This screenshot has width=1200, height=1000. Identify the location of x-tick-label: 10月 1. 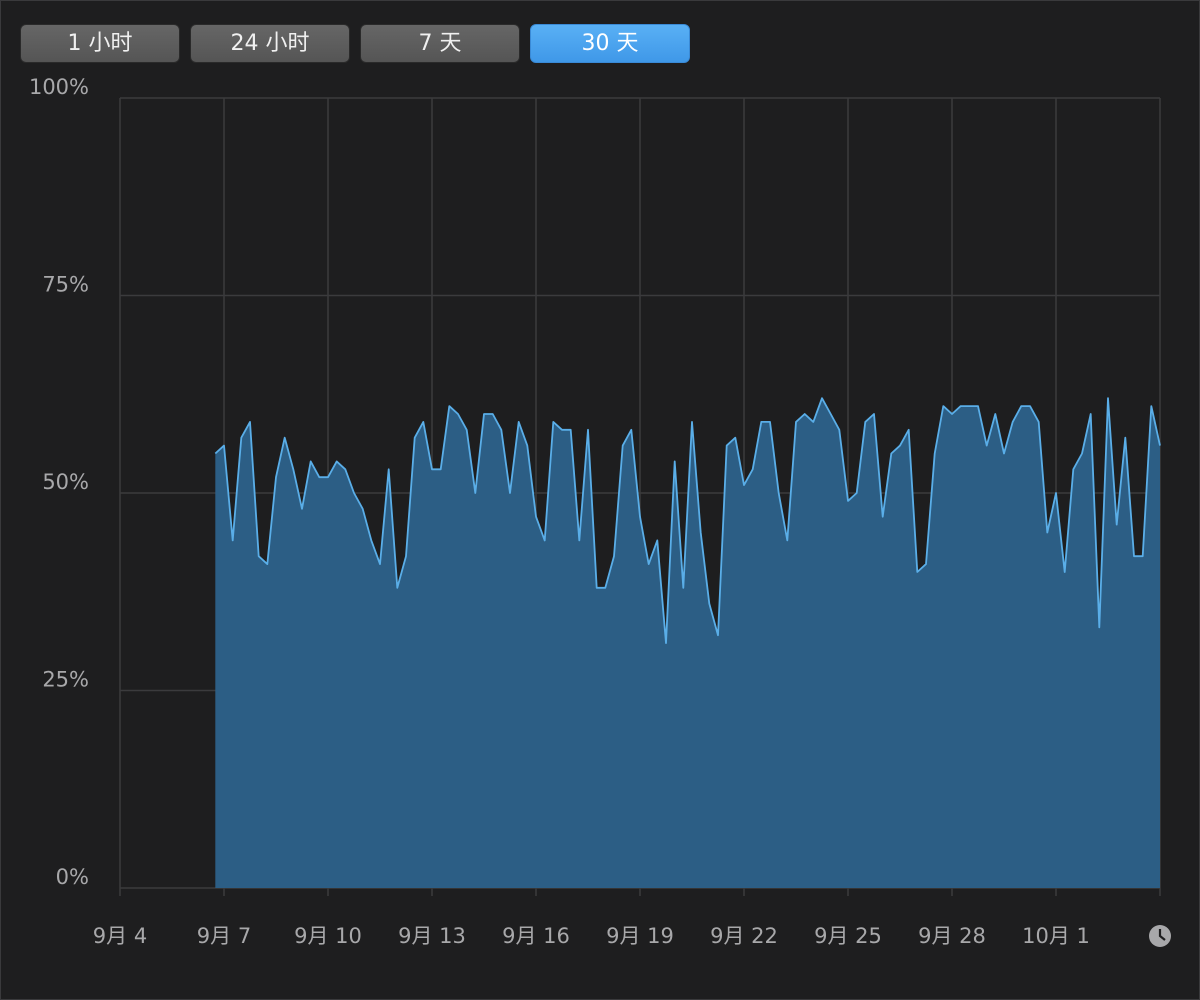
(1056, 936).